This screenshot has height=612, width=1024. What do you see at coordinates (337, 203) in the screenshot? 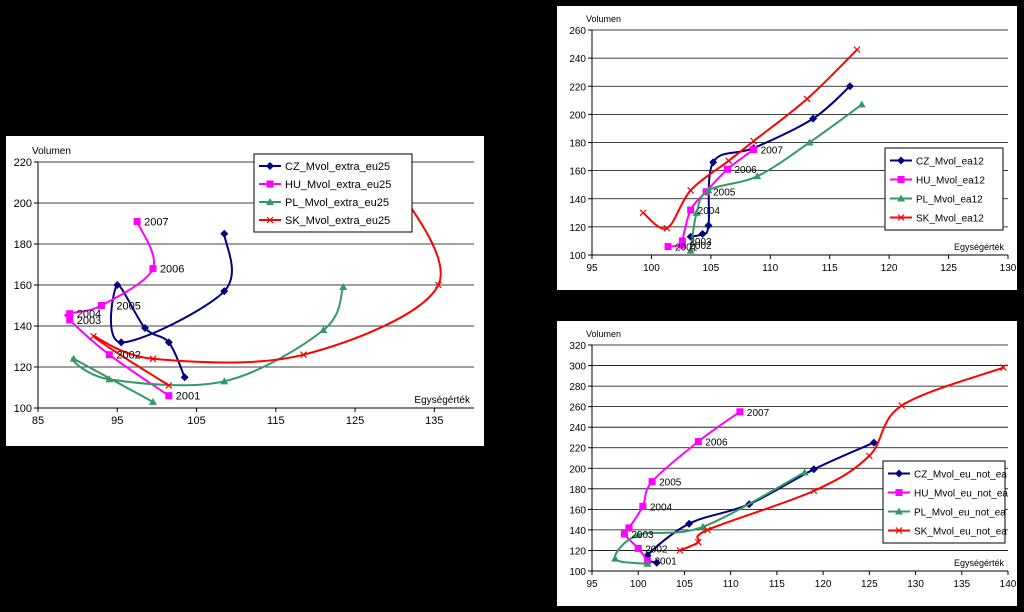
I see `legend-label: PL_Mvol_extra_eu25` at bounding box center [337, 203].